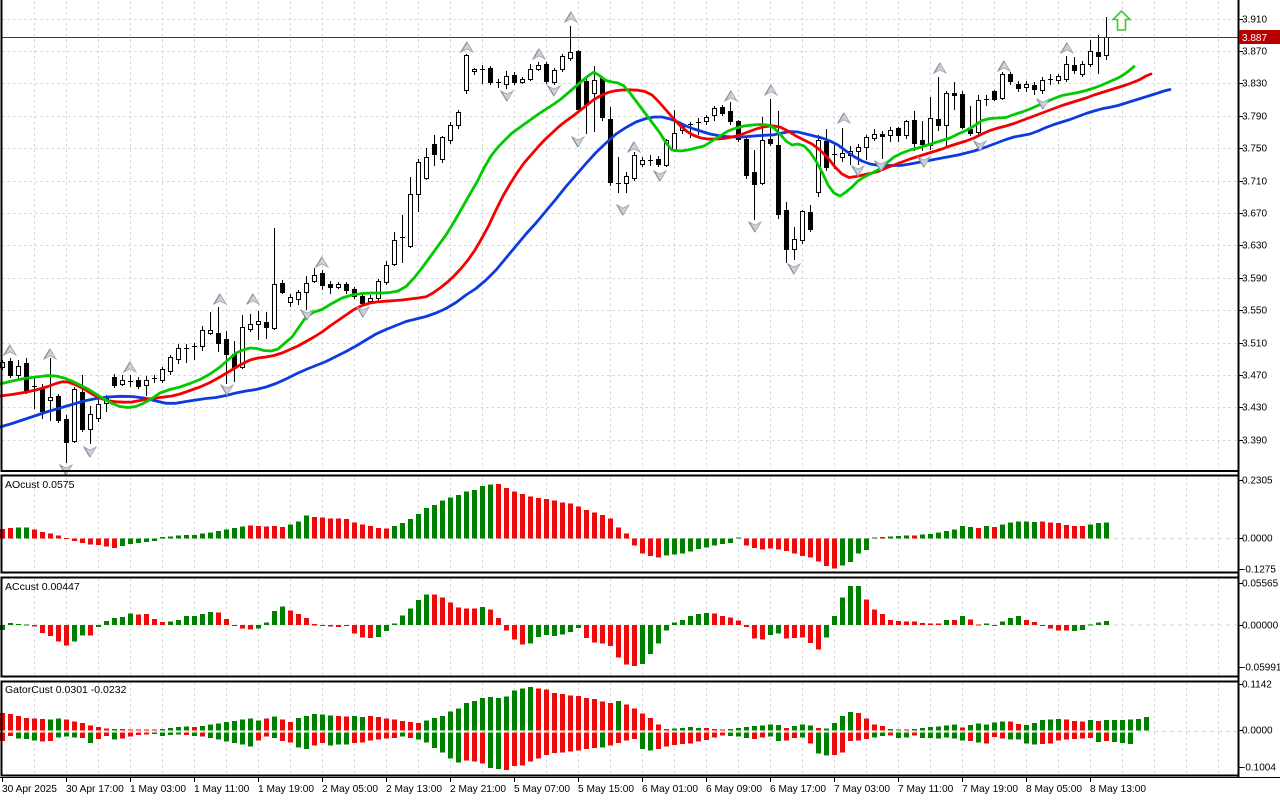  What do you see at coordinates (1259, 768) in the screenshot?
I see `svg-text: -0.1004` at bounding box center [1259, 768].